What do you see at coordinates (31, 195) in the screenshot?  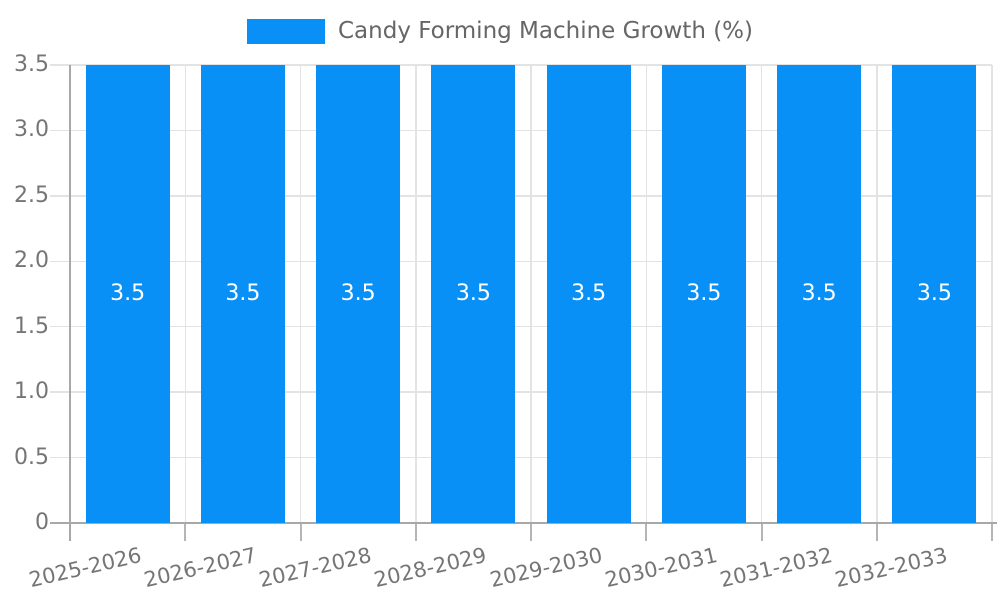 I see `y-tick-label: 2.5` at bounding box center [31, 195].